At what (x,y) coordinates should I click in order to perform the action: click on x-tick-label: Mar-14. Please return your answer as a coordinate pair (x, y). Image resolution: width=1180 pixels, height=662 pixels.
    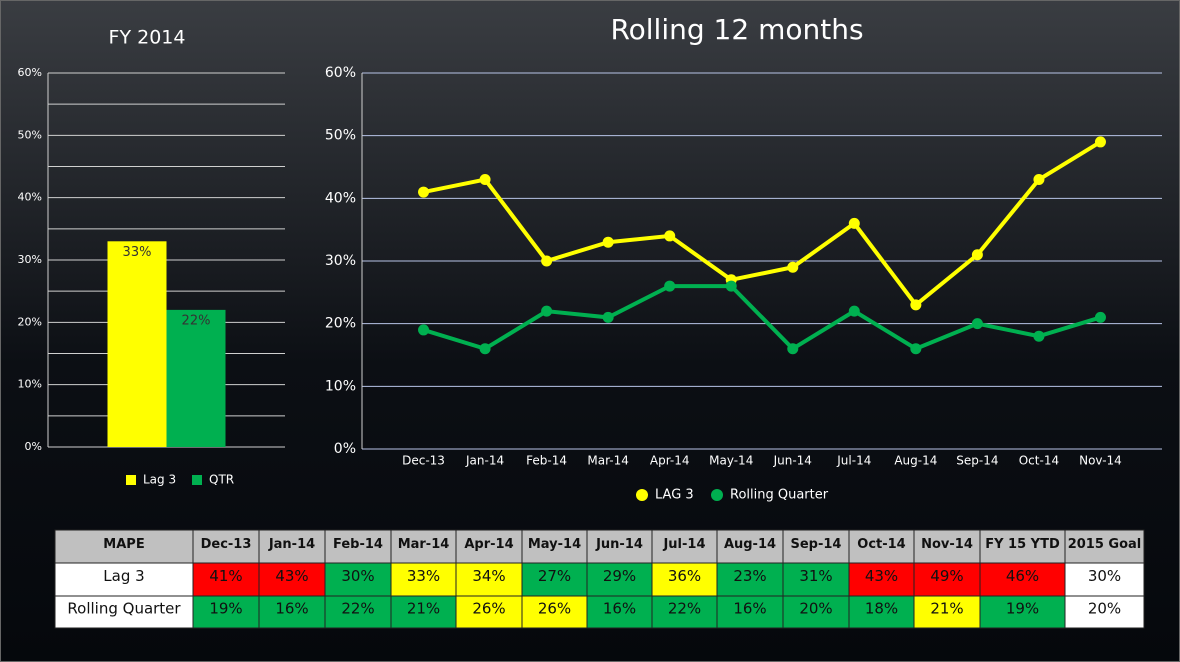
    Looking at the image, I should click on (607, 461).